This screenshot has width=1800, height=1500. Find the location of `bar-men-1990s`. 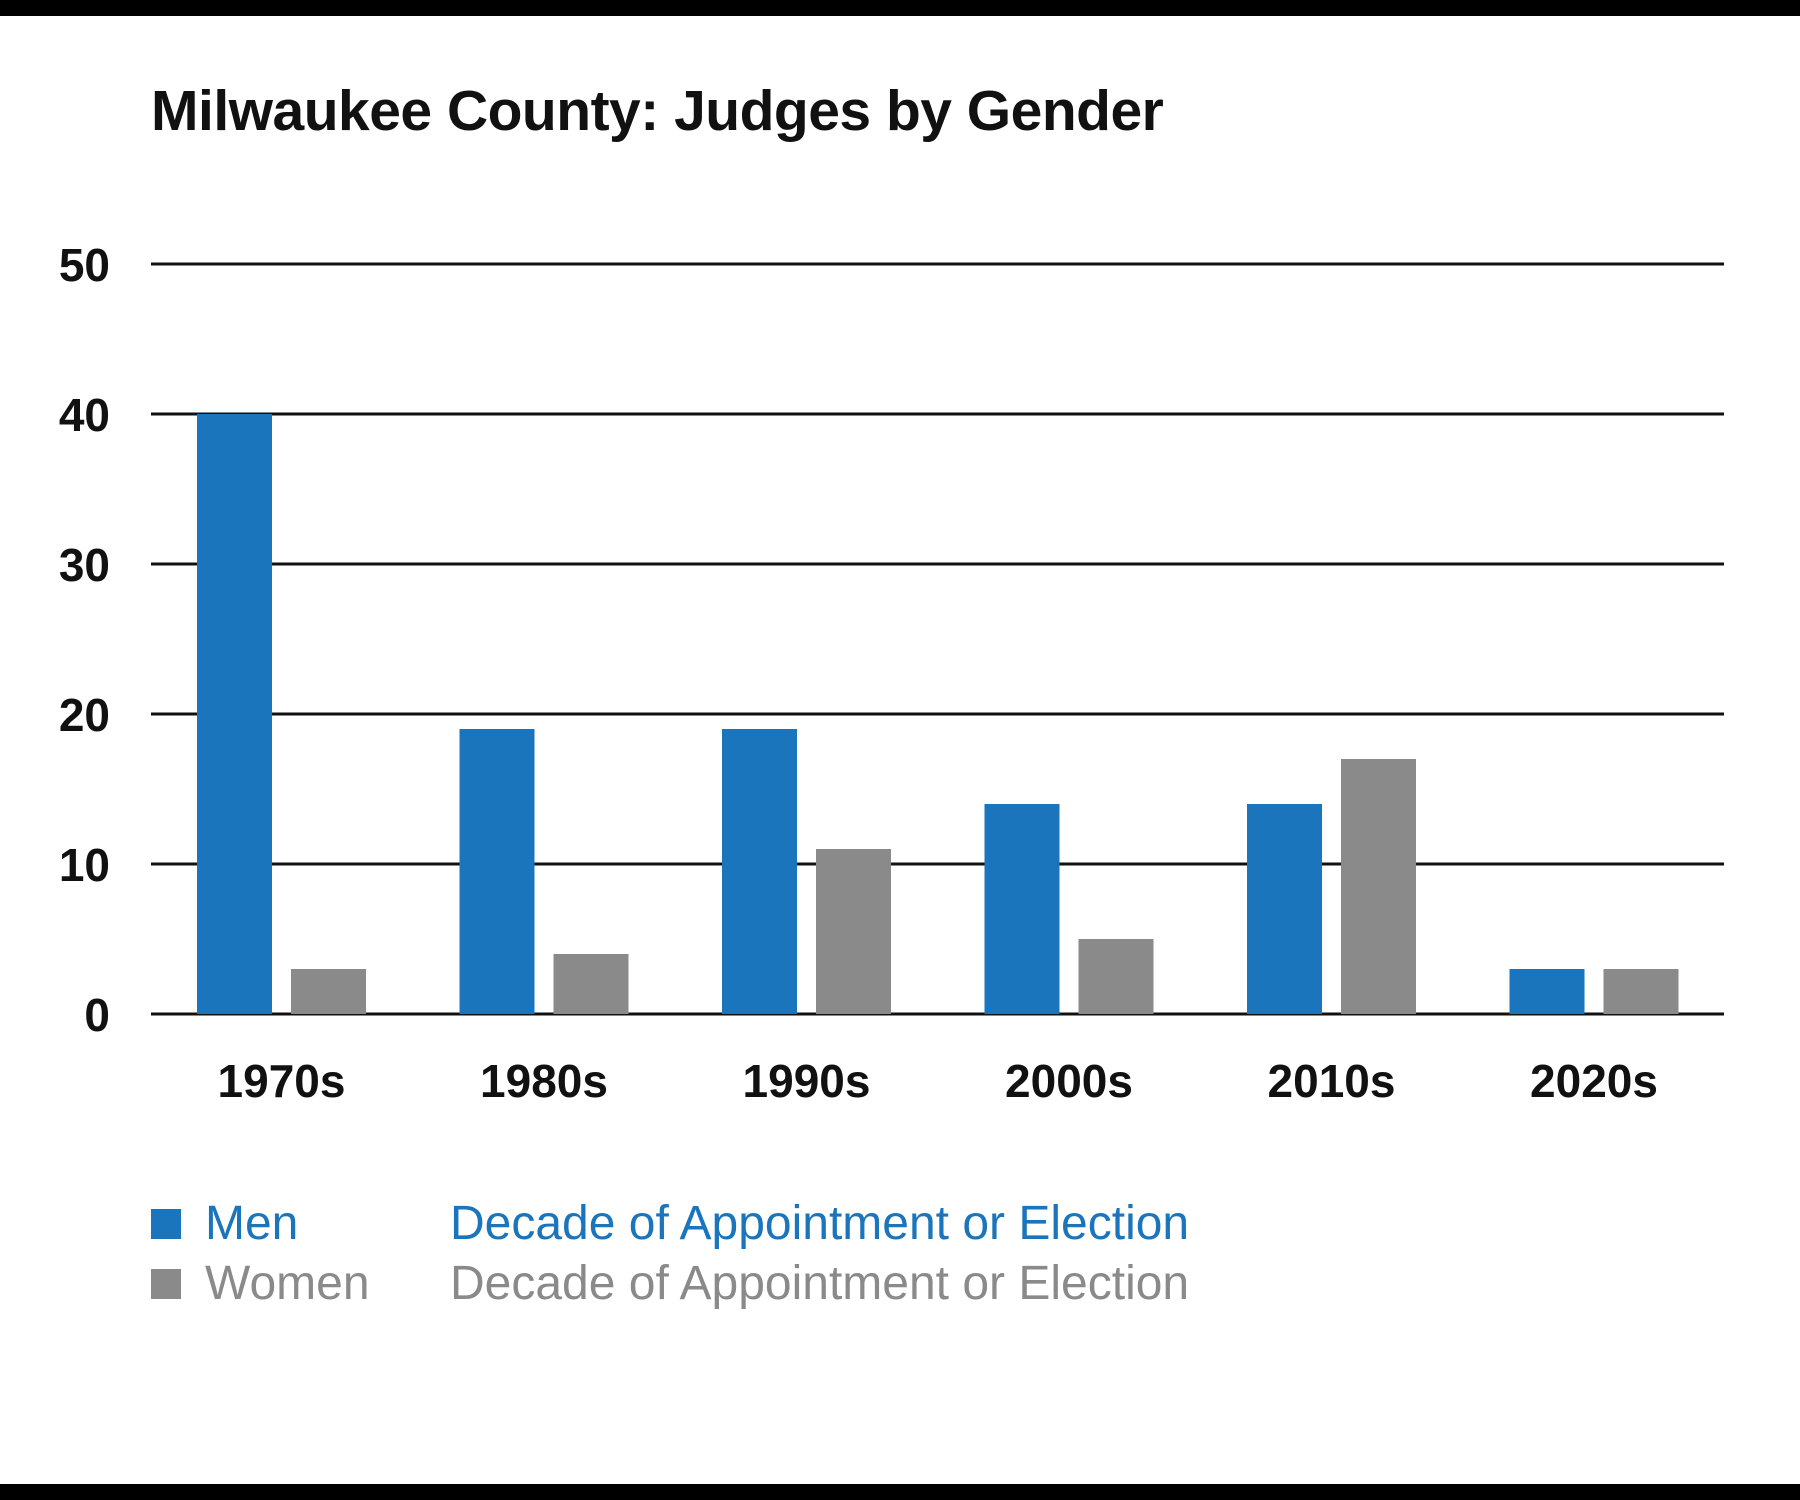

bar-men-1990s is located at coordinates (759, 871).